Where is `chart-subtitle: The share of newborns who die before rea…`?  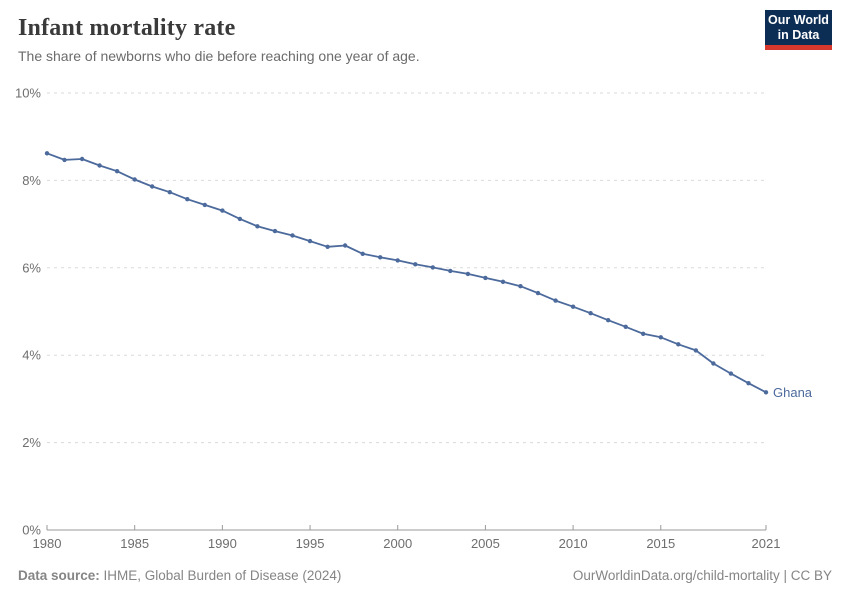 chart-subtitle: The share of newborns who die before rea… is located at coordinates (219, 56).